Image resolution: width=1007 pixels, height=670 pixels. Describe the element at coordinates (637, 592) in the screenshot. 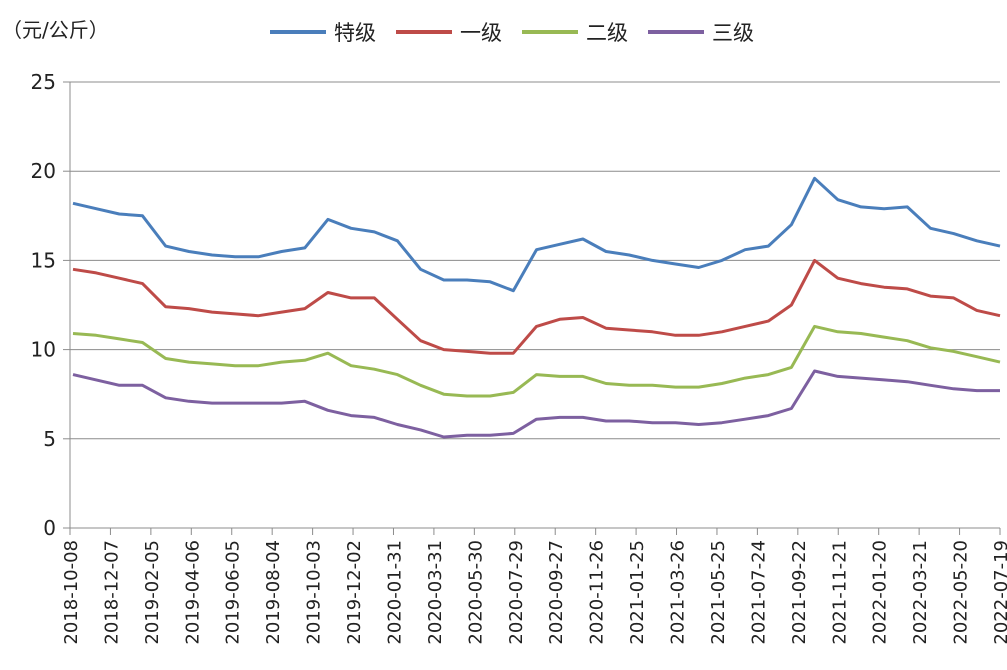

I see `x-tick-label: 2021-01-25` at that location.